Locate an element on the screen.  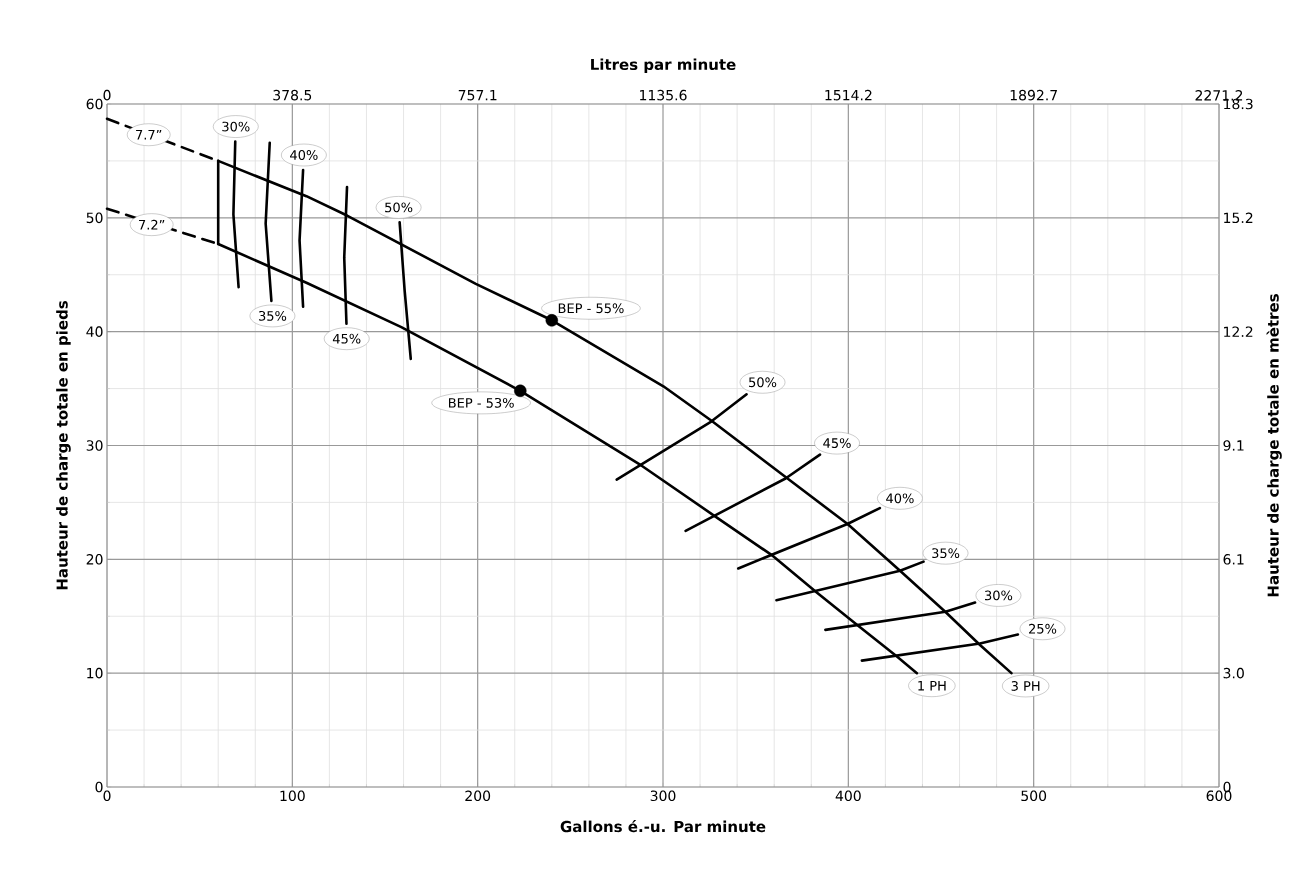
x2-tick-label: 0 is located at coordinates (107, 95).